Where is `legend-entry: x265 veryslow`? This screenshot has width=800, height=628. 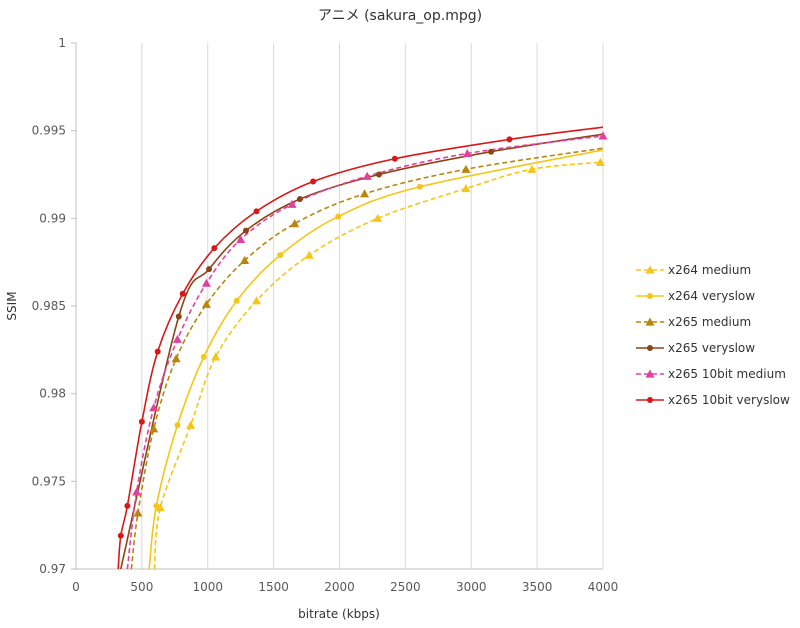
legend-entry: x265 veryslow is located at coordinates (711, 348).